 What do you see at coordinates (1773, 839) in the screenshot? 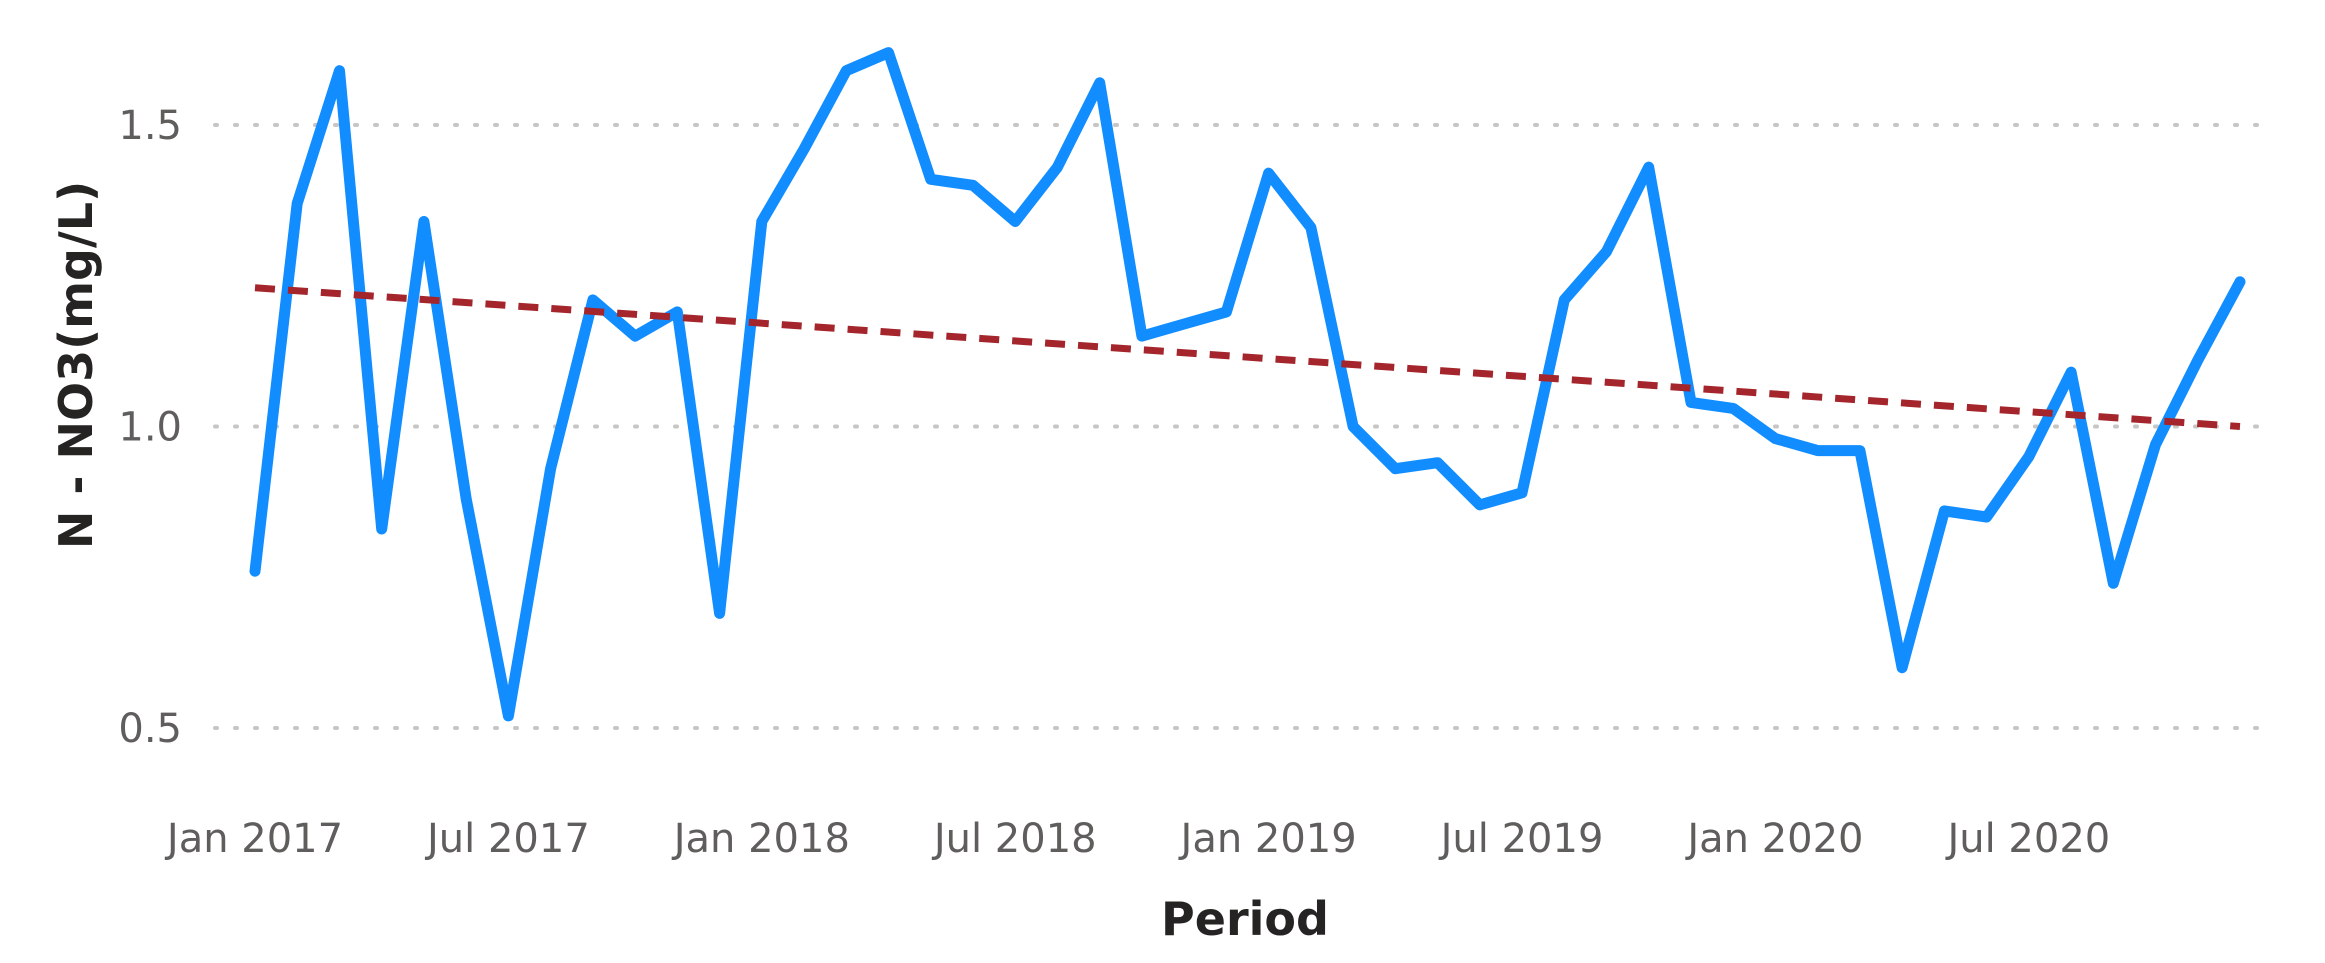
I see `x-tick-label: Jan 2020` at bounding box center [1773, 839].